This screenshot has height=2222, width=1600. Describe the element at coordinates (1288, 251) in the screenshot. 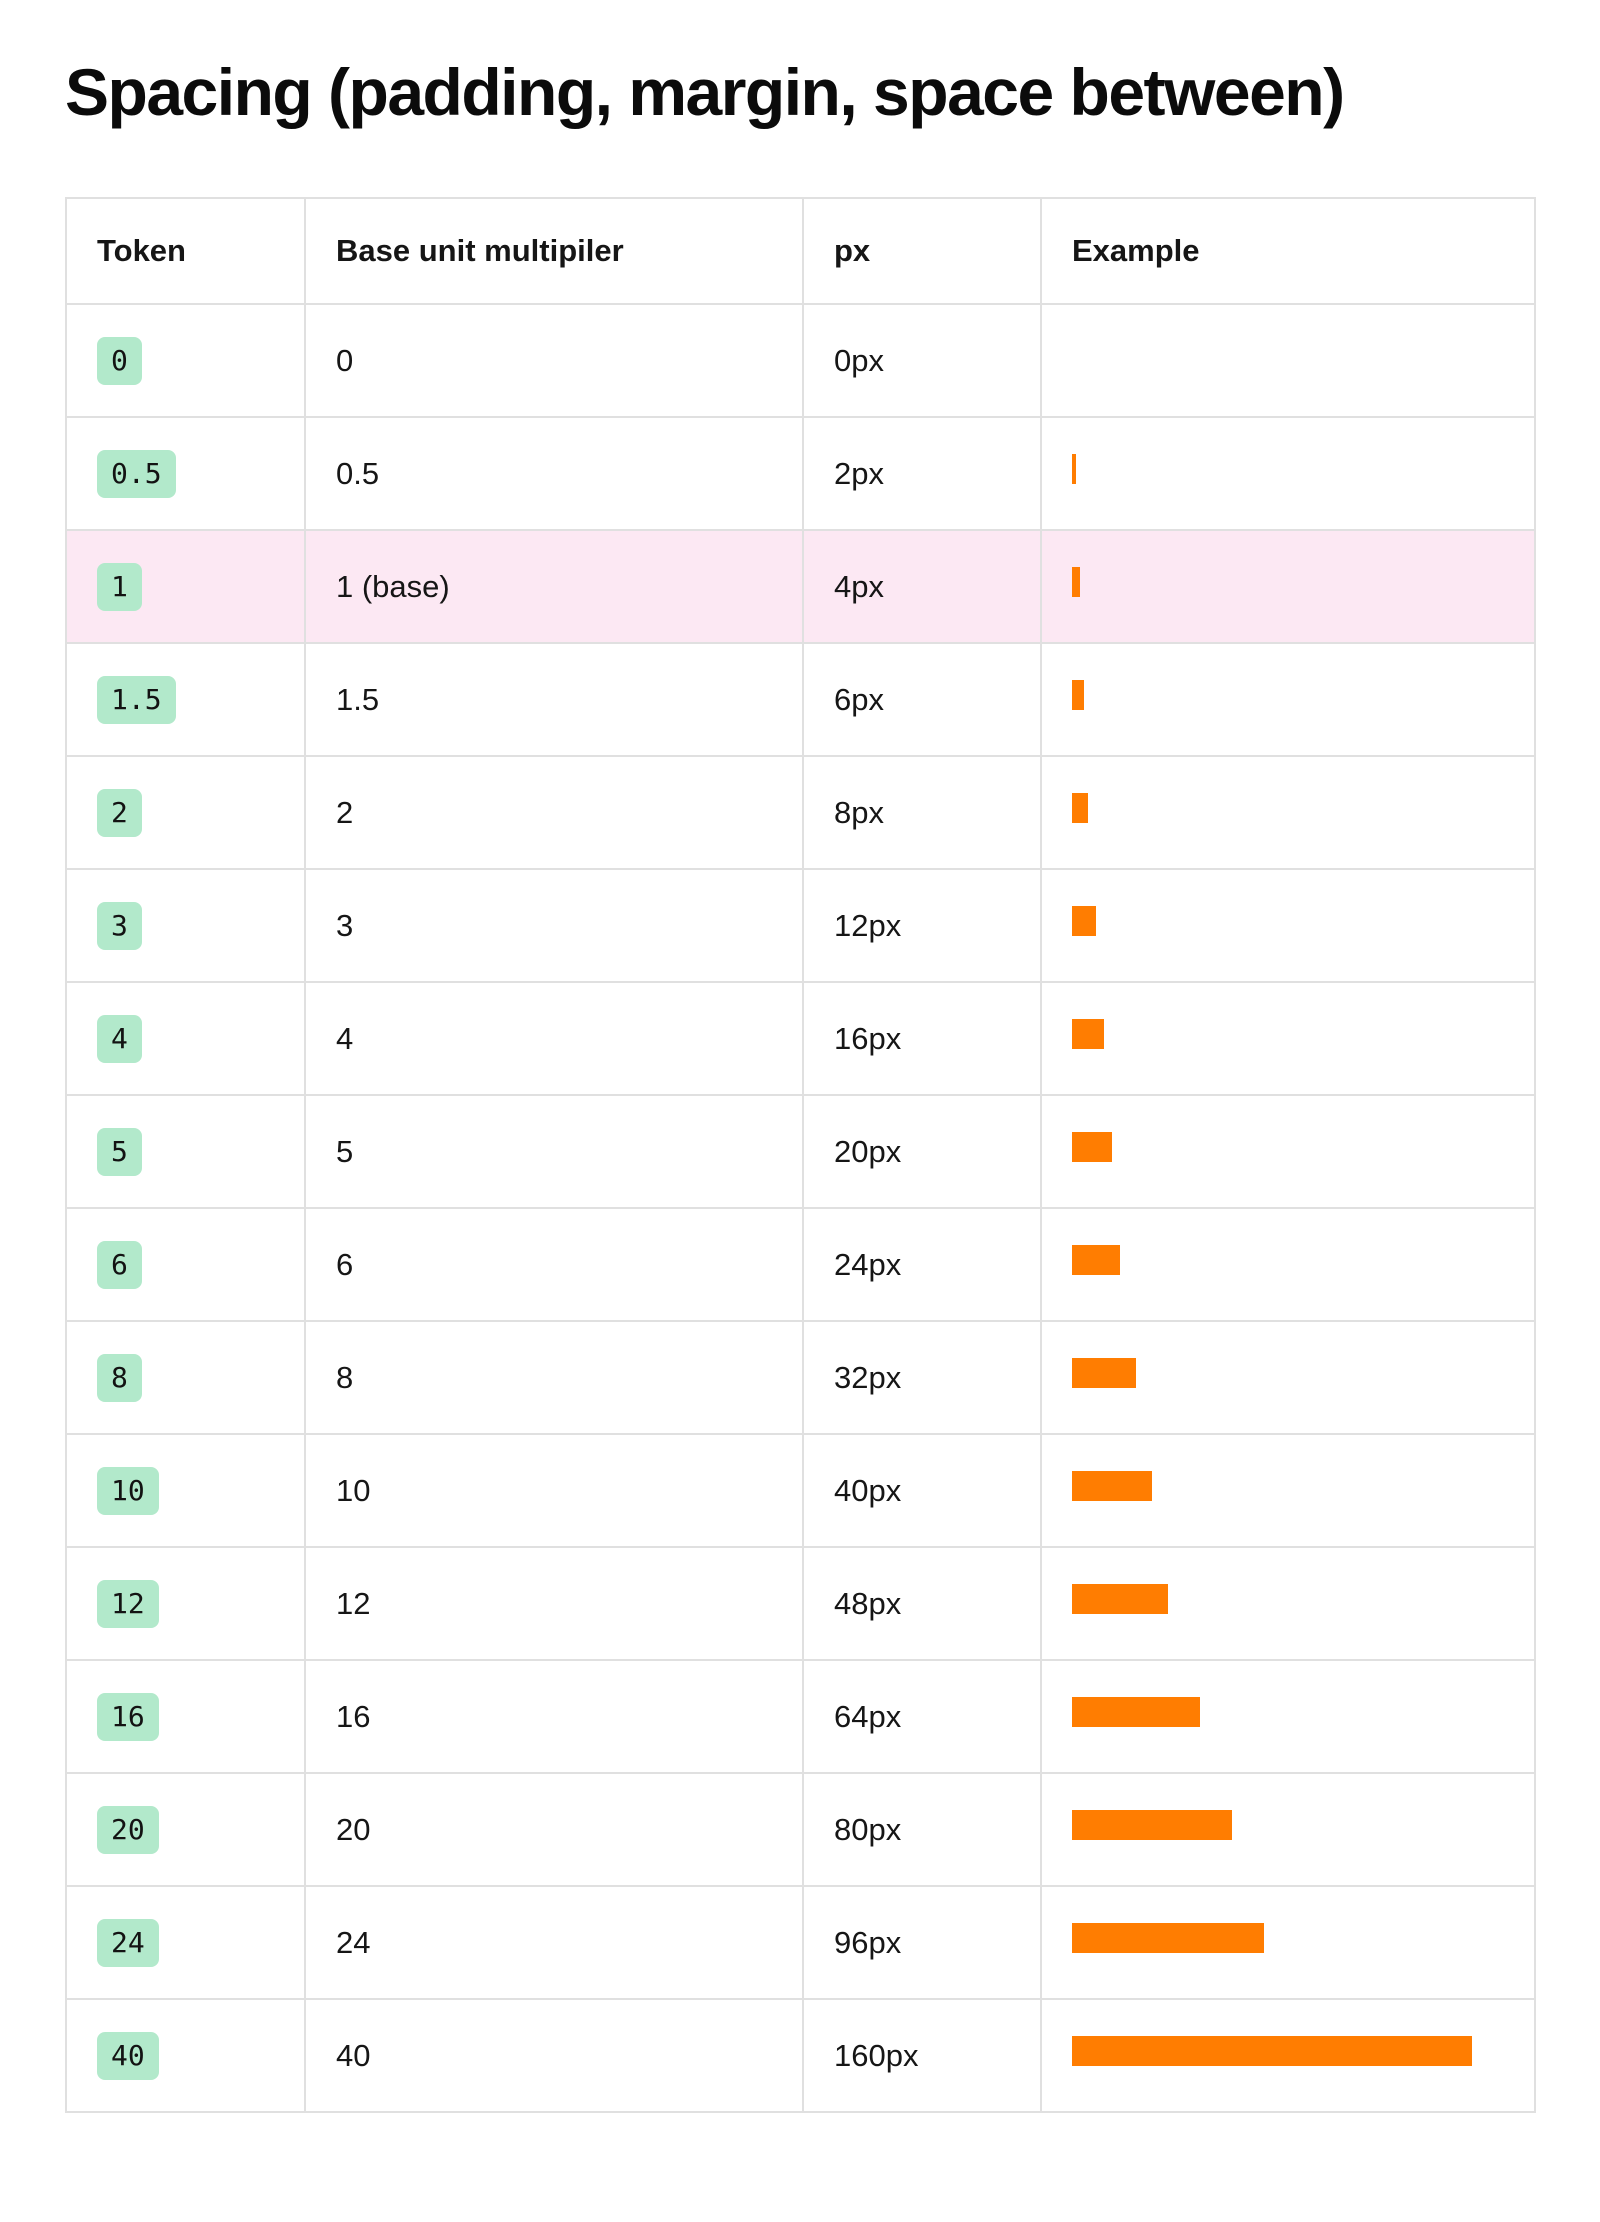

I see `column-header-example: Example` at that location.